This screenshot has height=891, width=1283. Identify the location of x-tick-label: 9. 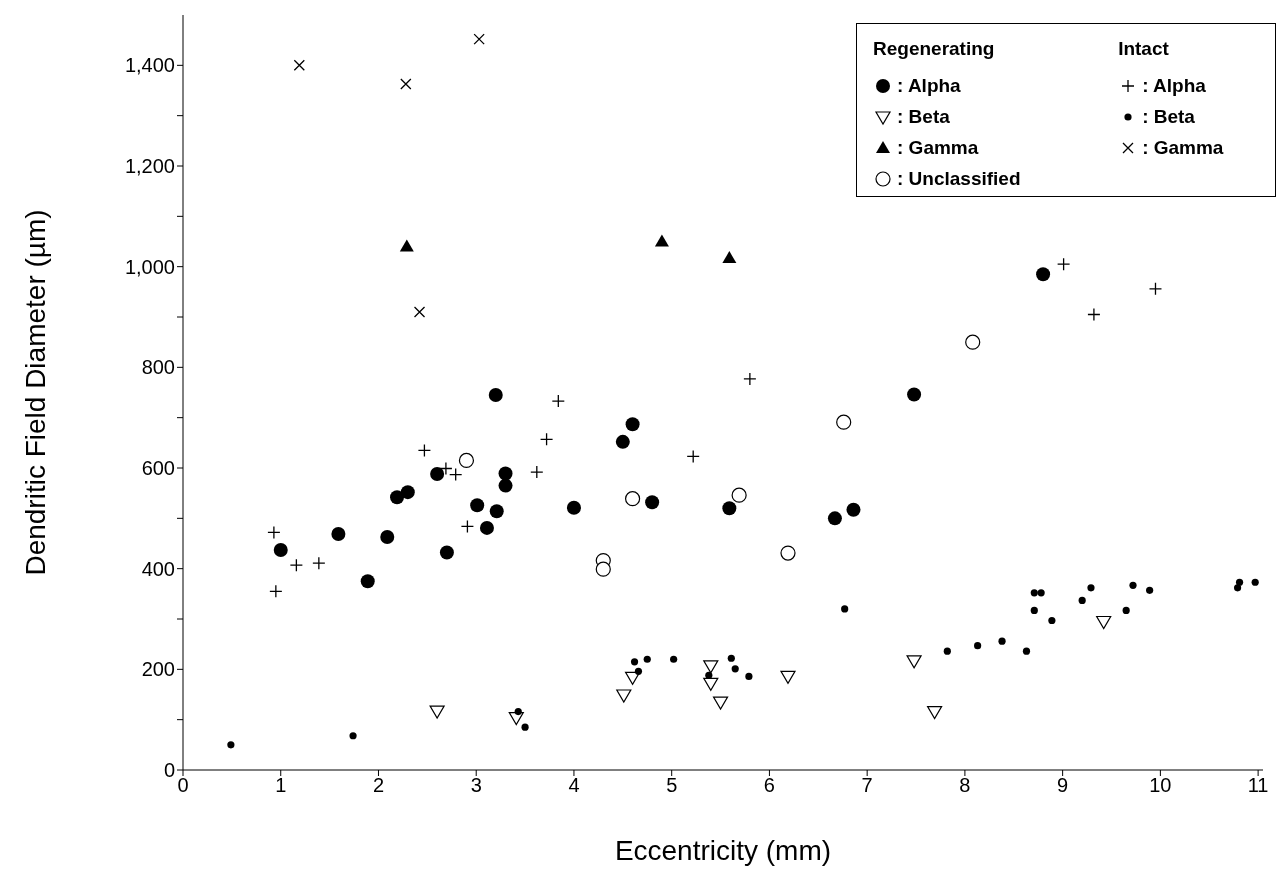
(1063, 785).